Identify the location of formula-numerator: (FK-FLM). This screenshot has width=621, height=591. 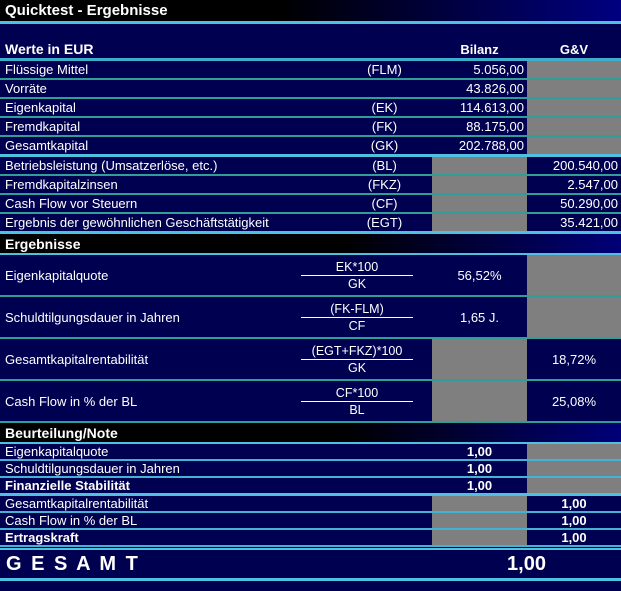
(357, 309).